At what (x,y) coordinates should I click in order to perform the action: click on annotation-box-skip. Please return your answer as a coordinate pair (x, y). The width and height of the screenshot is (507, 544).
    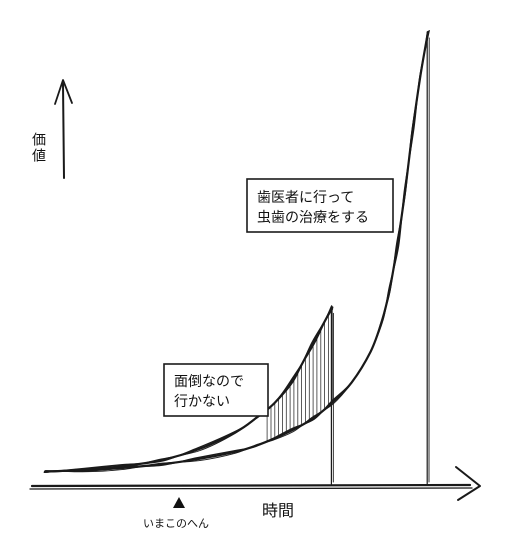
    Looking at the image, I should click on (216, 390).